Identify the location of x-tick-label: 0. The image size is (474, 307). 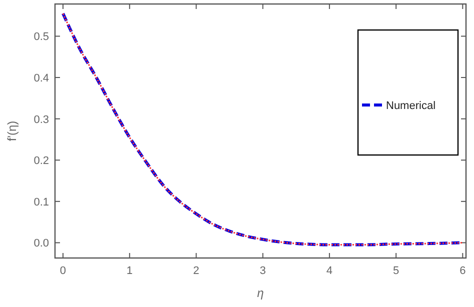
(63, 271).